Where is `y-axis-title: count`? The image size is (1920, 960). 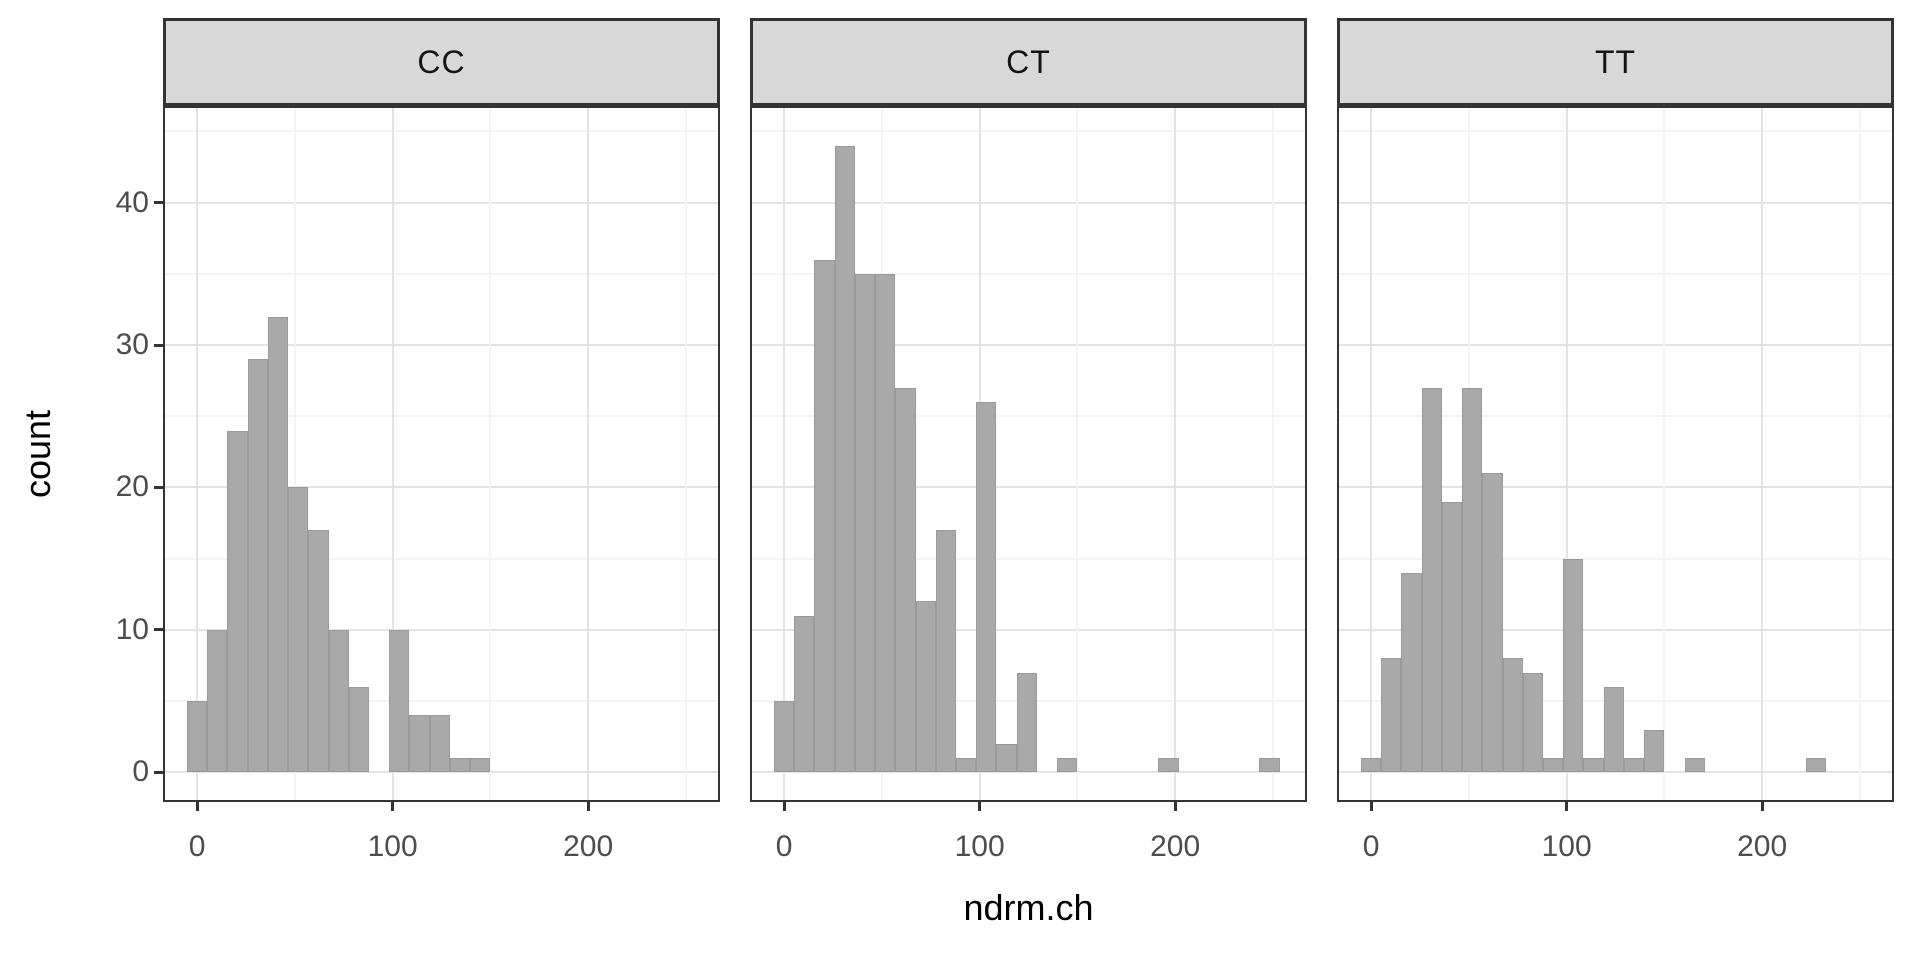
y-axis-title: count is located at coordinates (37, 454).